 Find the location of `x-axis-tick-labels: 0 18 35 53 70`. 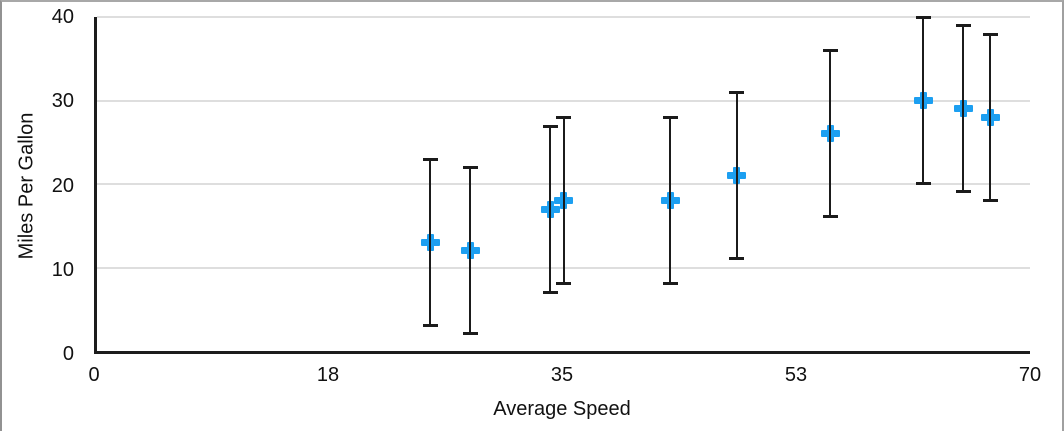

x-axis-tick-labels: 0 18 35 53 70 is located at coordinates (564, 377).